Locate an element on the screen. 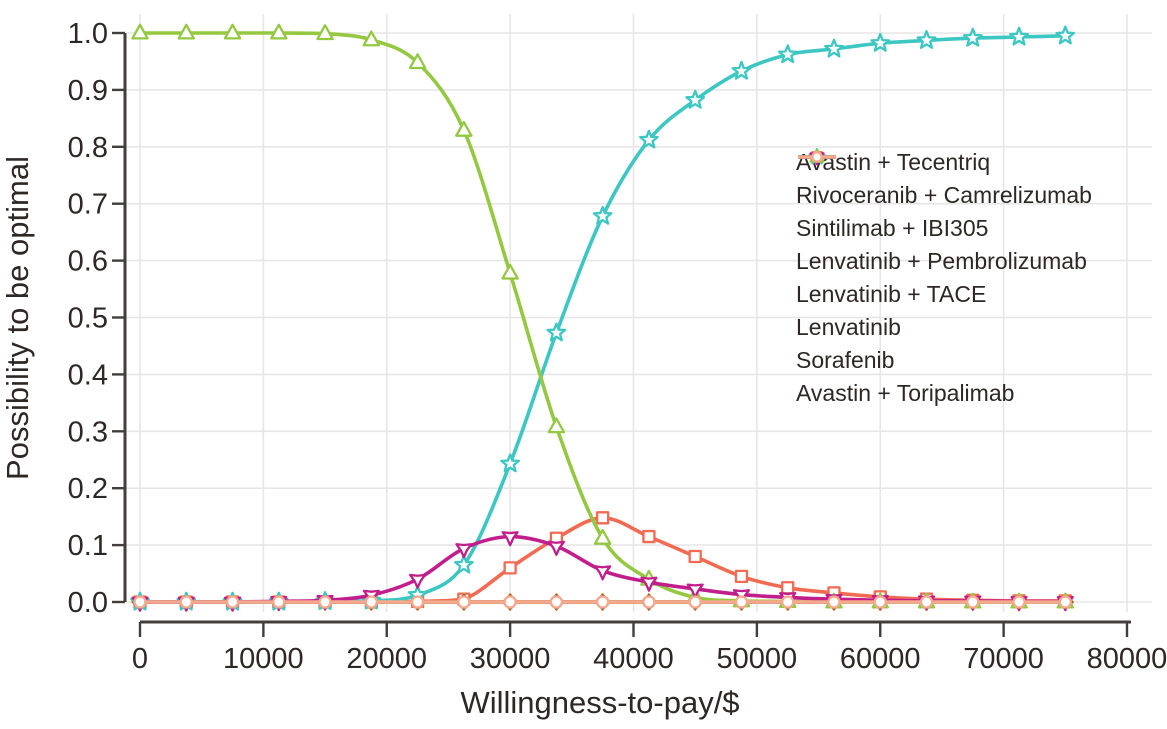  legend-label: Sorafenib is located at coordinates (845, 360).